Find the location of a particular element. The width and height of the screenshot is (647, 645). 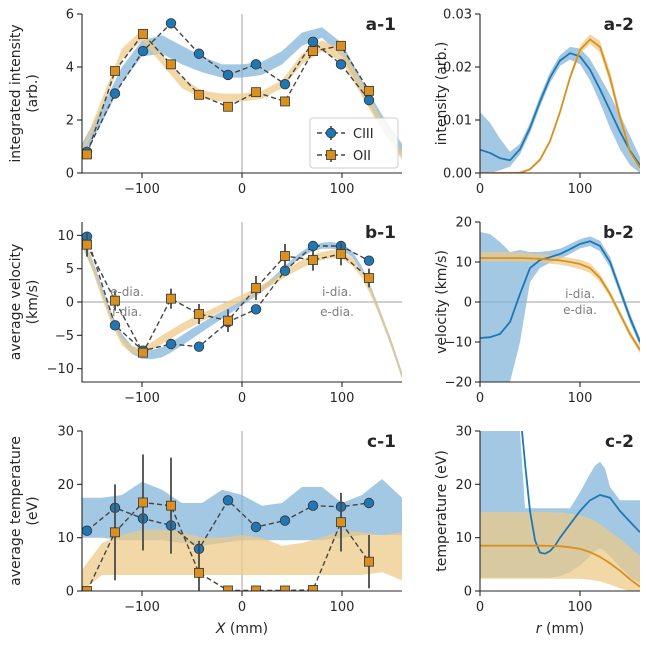

panel-title: c-2 is located at coordinates (619, 442).